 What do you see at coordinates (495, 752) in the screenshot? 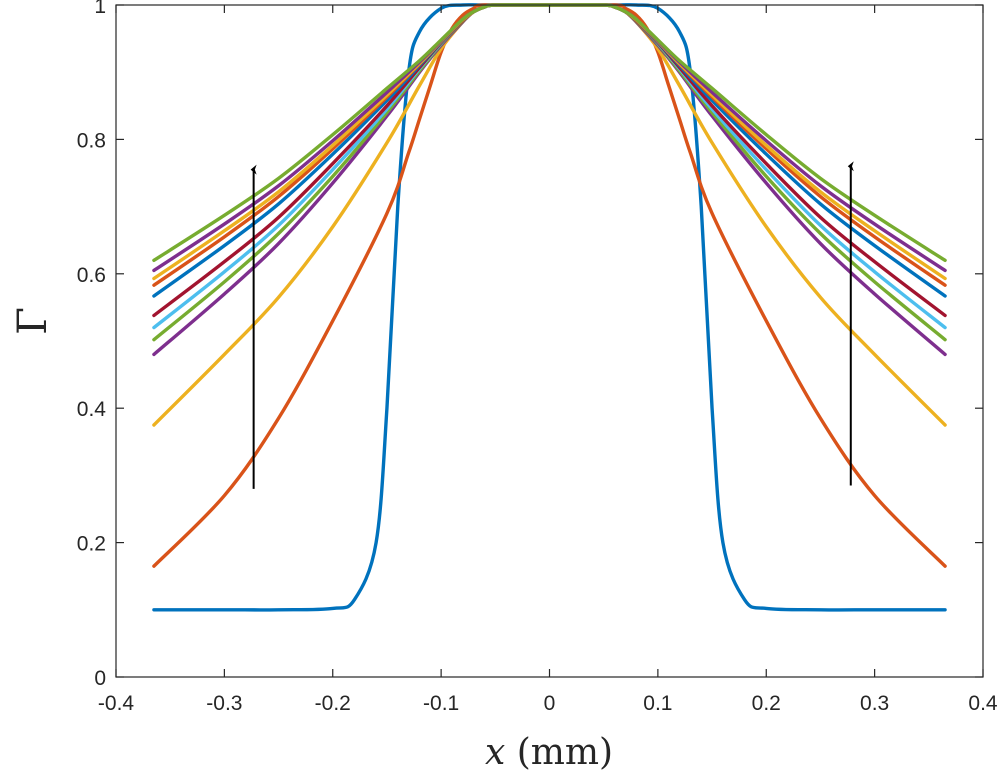
I see `x-axis-label-var: x` at bounding box center [495, 752].